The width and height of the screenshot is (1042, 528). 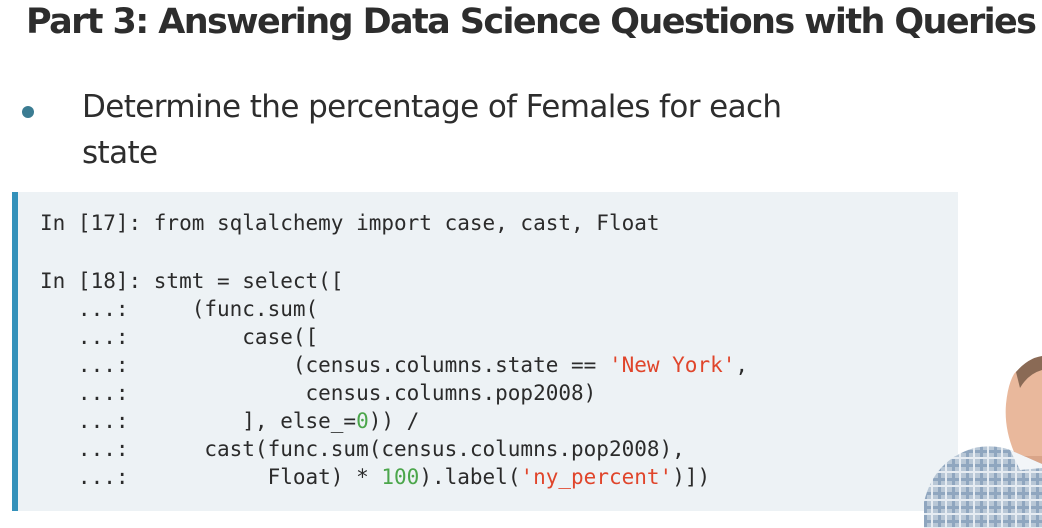 What do you see at coordinates (324, 365) in the screenshot?
I see `code-token: ...: (census.columns.state ==` at bounding box center [324, 365].